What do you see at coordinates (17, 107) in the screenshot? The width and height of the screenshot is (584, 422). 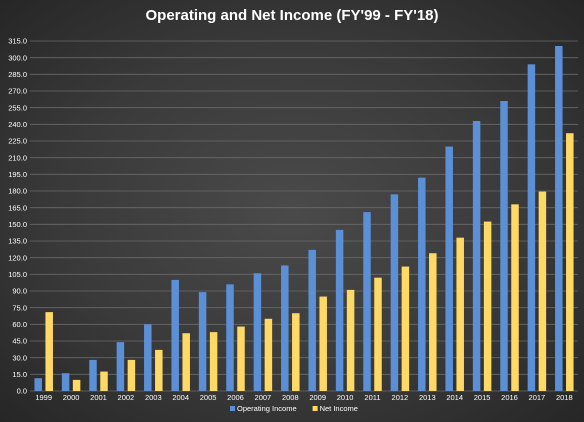 I see `y-tick-label: 255.0` at bounding box center [17, 107].